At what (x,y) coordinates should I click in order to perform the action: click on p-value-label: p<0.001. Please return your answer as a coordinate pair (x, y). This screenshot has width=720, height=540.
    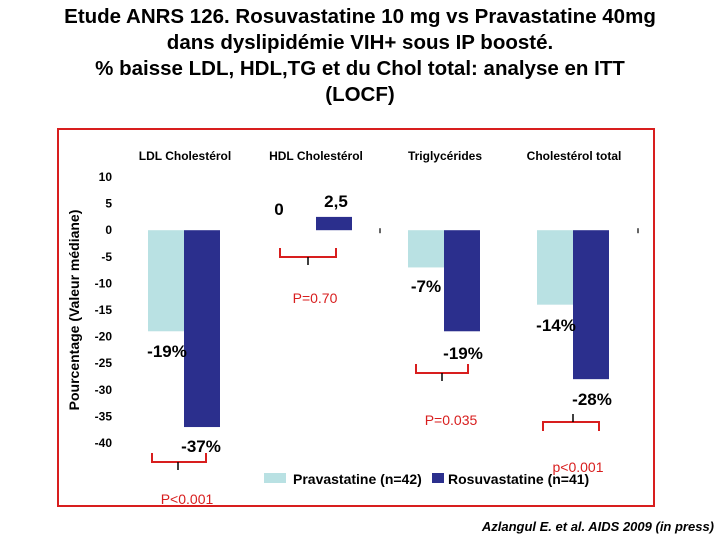
    Looking at the image, I should click on (578, 467).